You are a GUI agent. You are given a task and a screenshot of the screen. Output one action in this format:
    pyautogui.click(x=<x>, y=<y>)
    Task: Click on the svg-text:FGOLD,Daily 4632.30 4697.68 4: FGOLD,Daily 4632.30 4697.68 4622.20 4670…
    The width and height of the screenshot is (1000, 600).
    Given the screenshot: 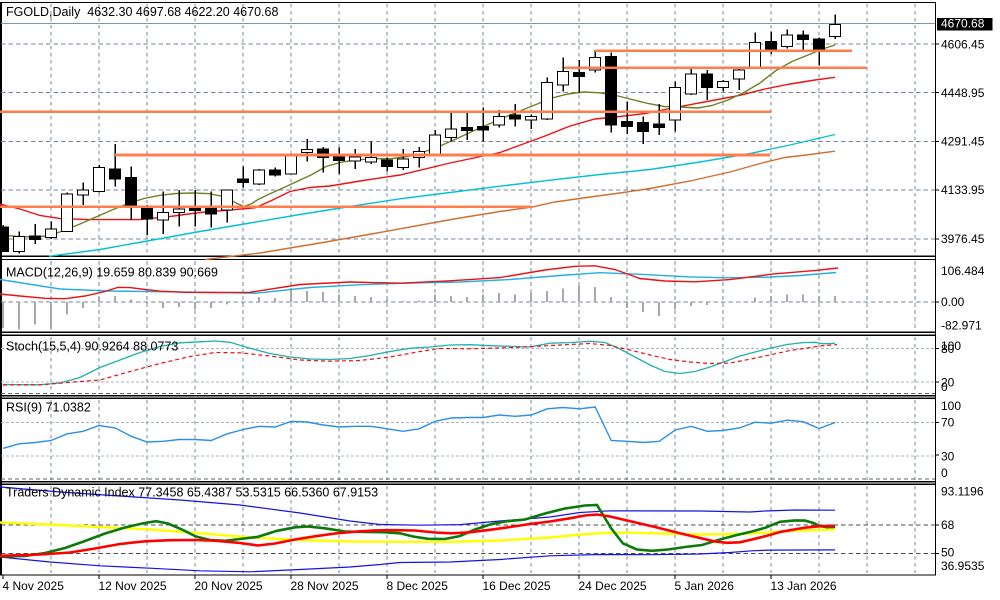 What is the action you would take?
    pyautogui.click(x=142, y=12)
    